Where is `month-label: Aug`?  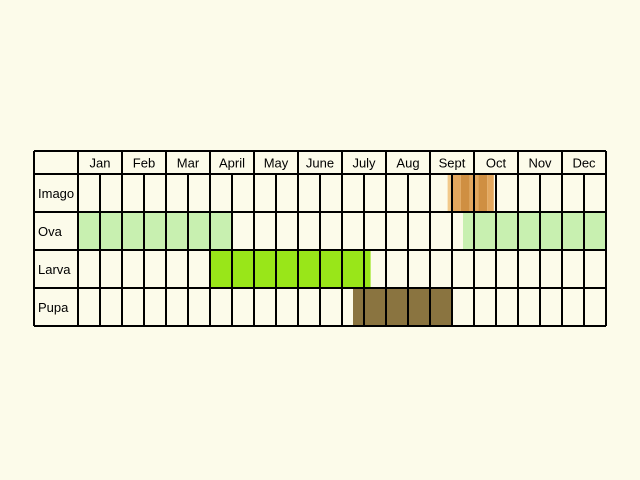
month-label: Aug is located at coordinates (407, 163).